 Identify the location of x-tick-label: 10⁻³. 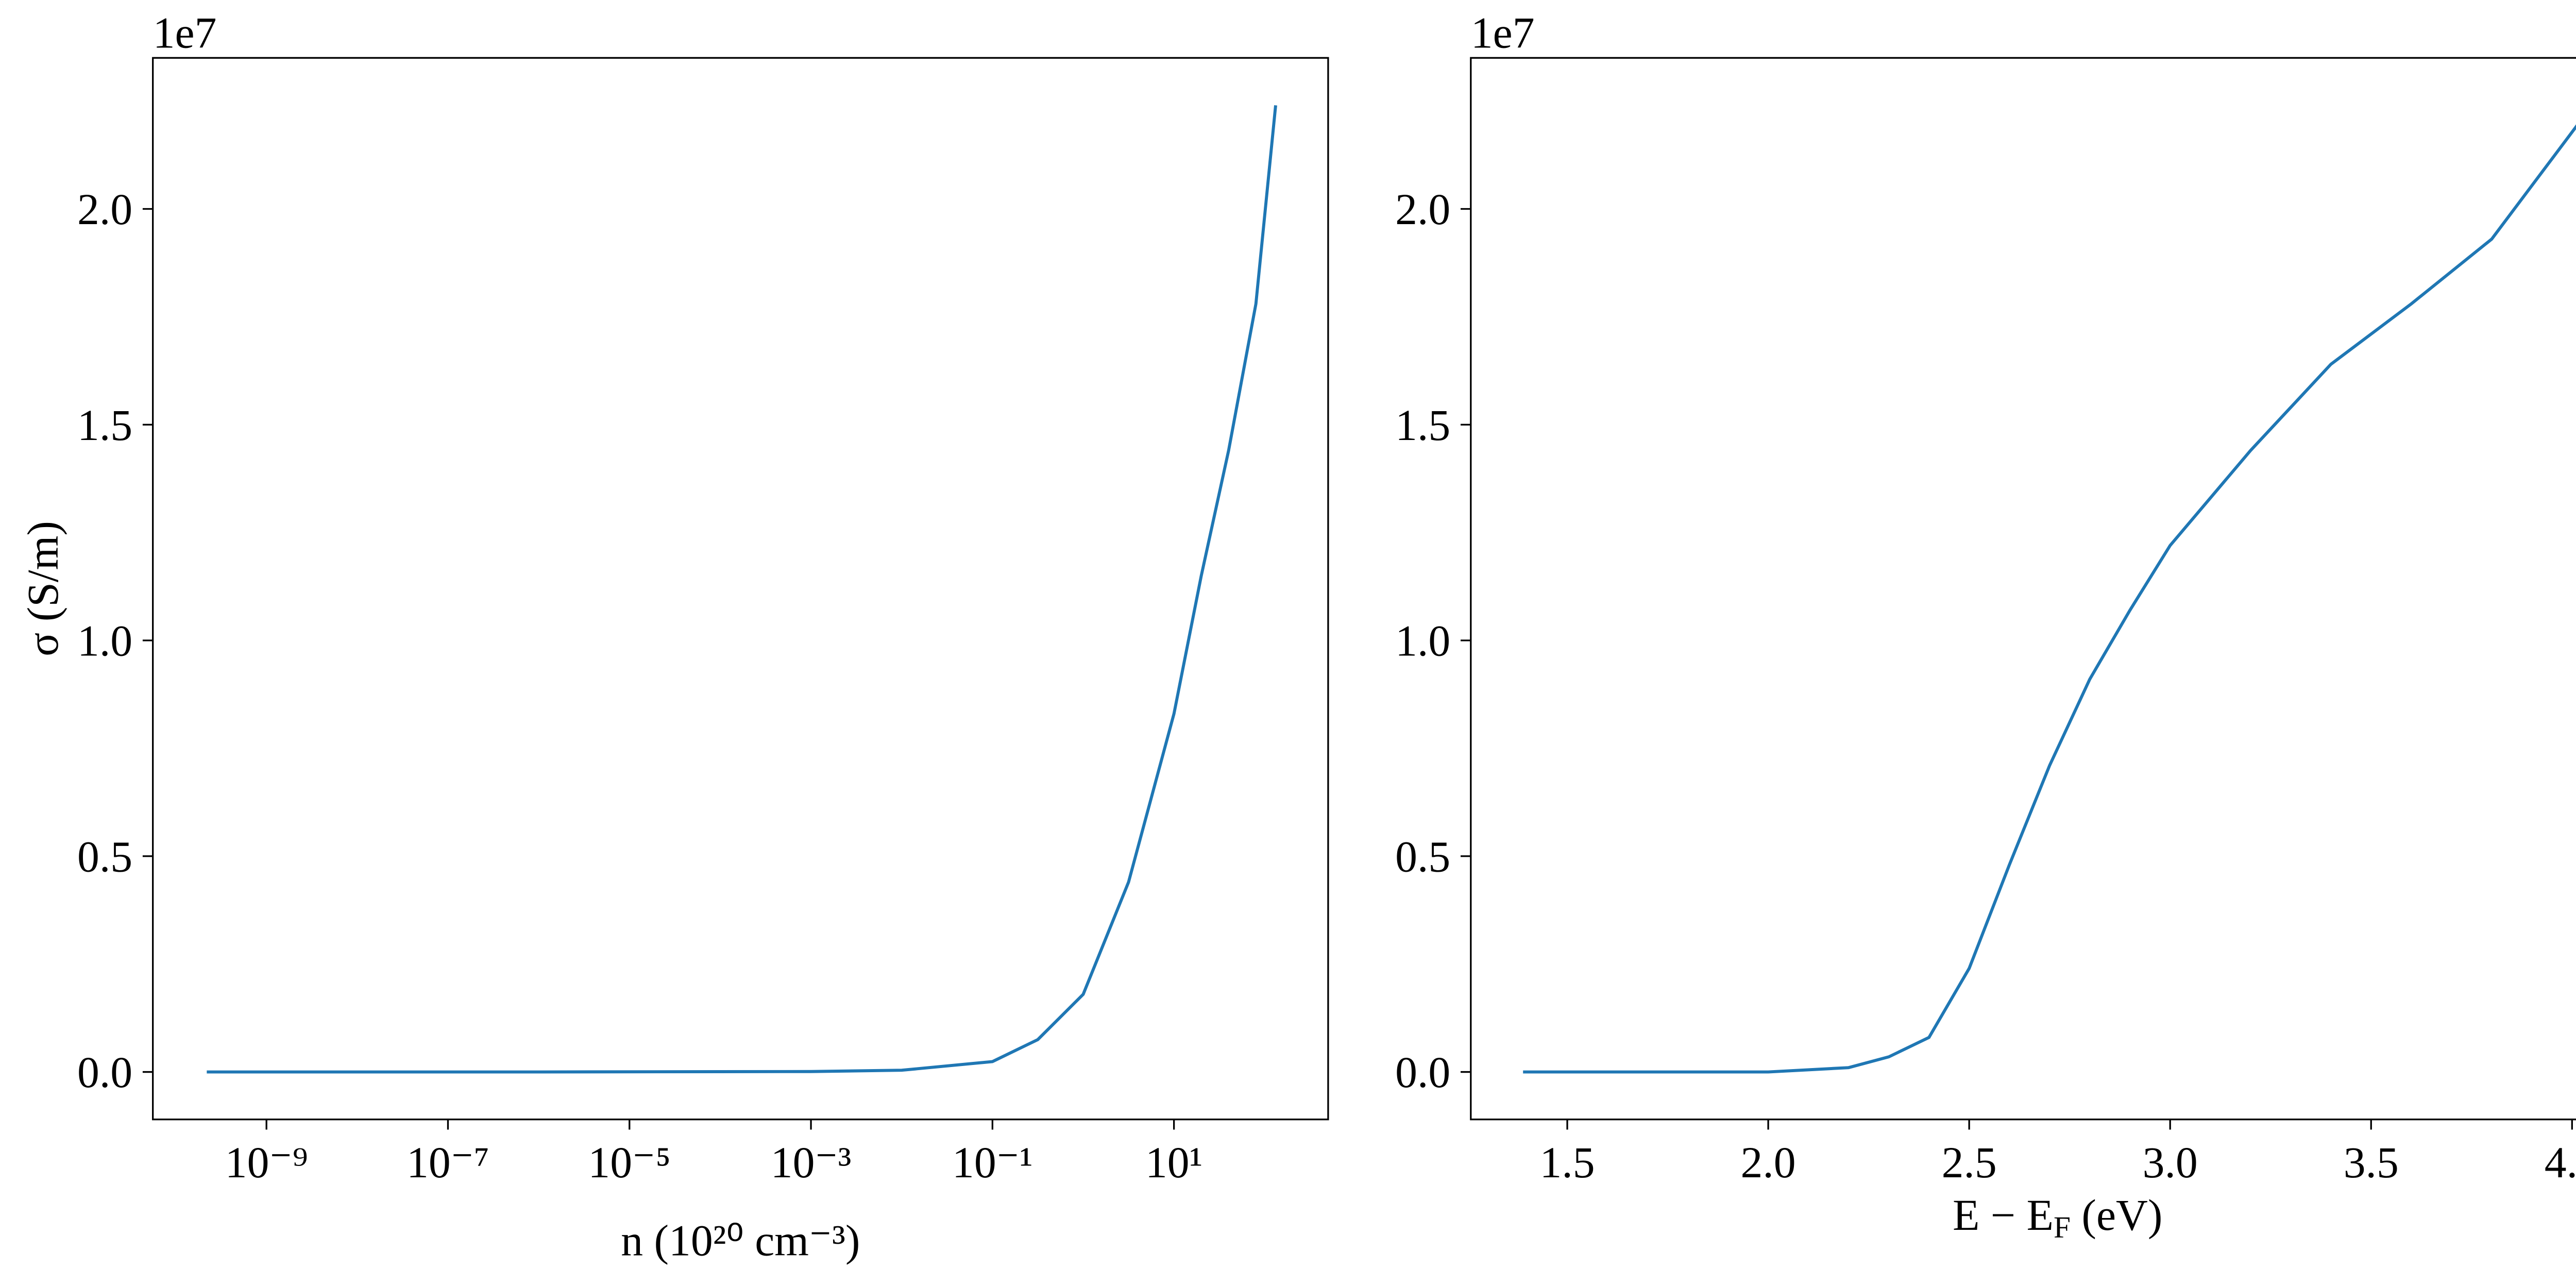
(811, 1162).